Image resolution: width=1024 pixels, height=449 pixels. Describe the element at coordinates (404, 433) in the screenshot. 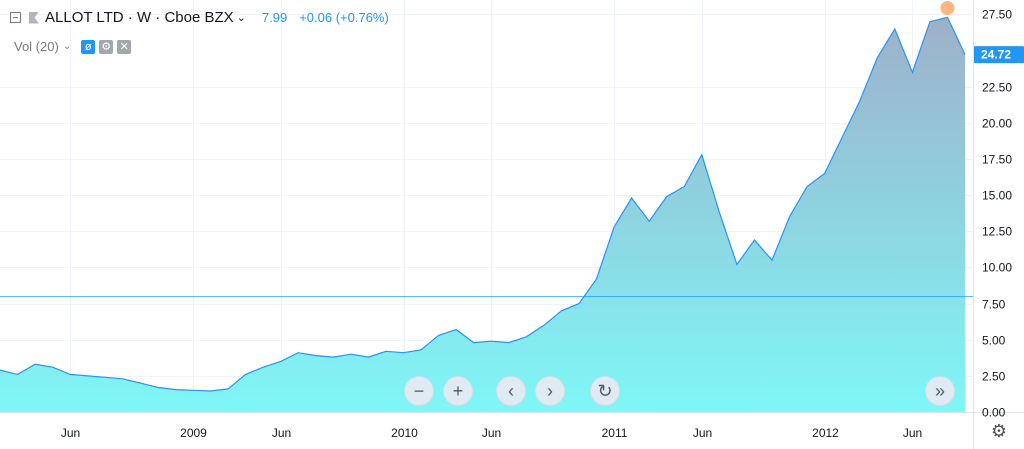

I see `time-axis-tick-label: 2010` at that location.